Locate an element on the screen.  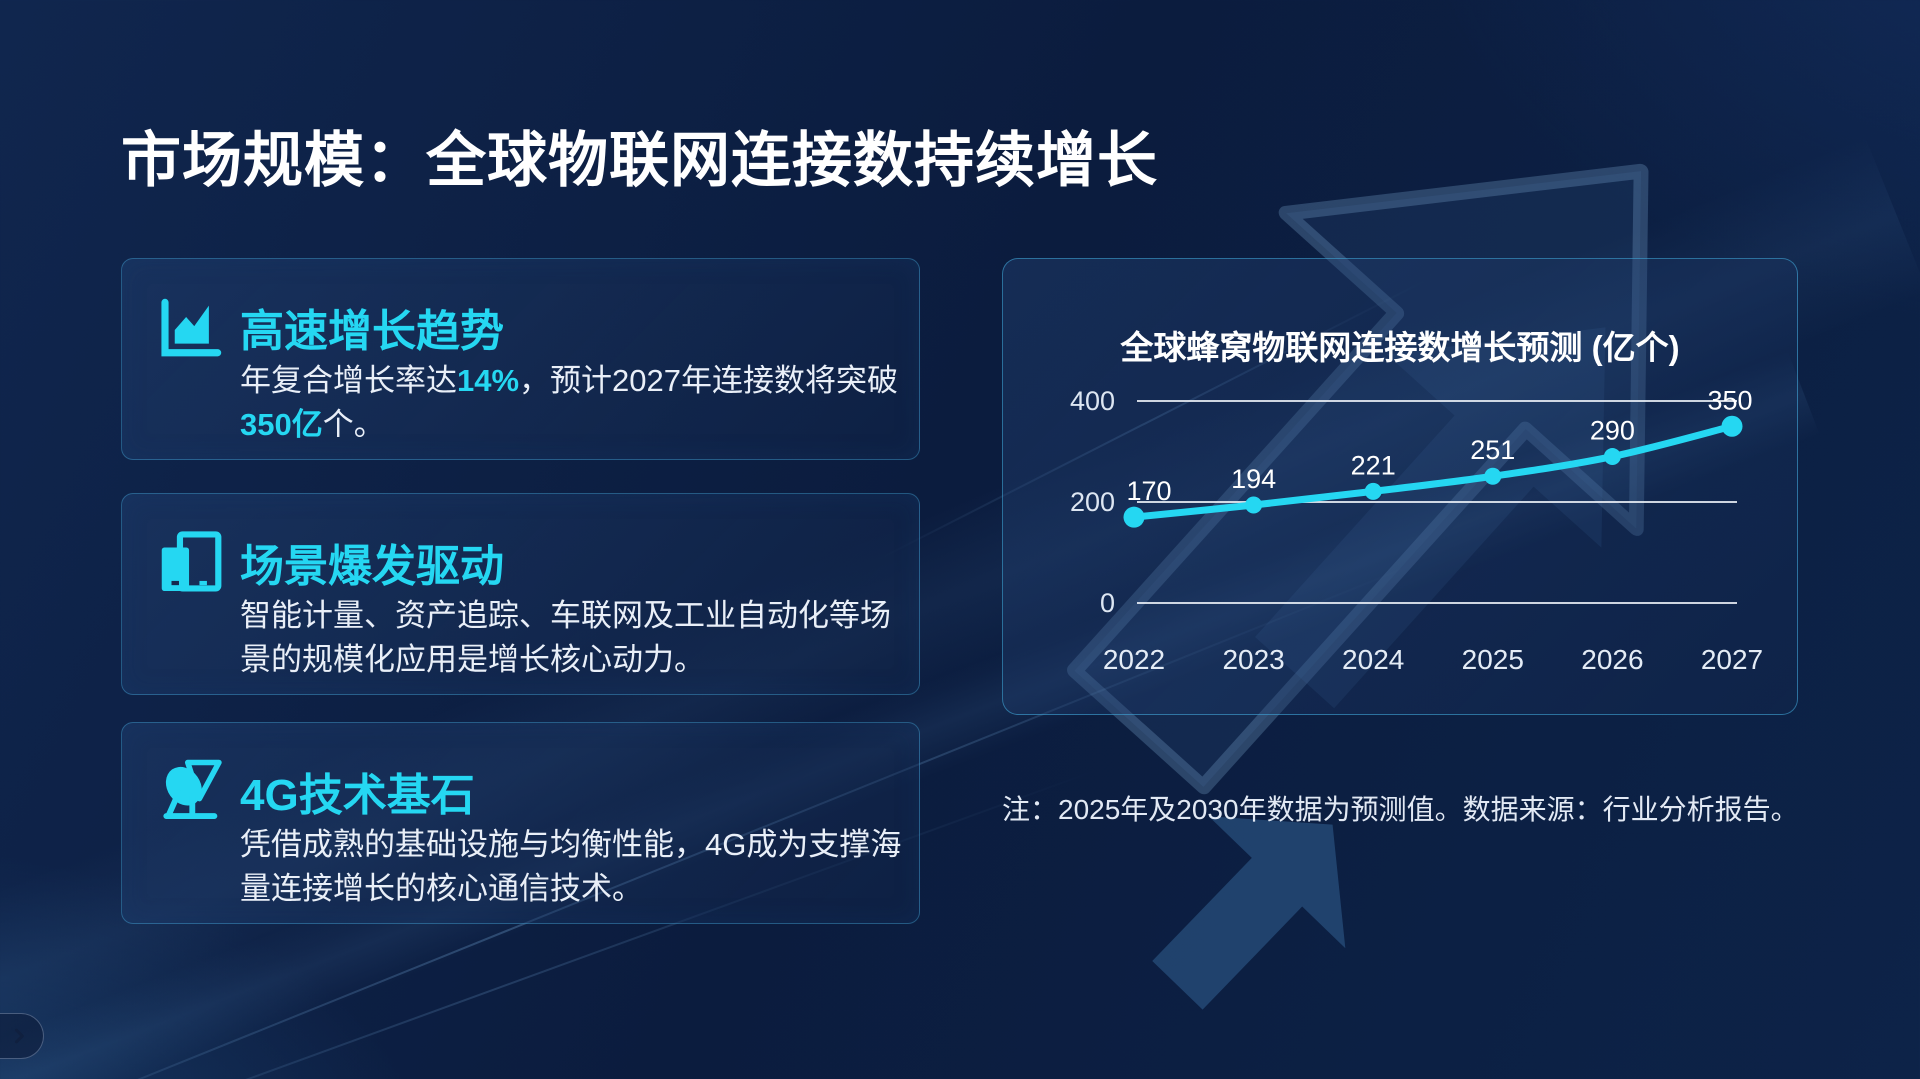
card-body: 凭借成熟的基础设施与均衡性能，4G成为支撑海量连接增长的核心通信技术。 is located at coordinates (571, 867).